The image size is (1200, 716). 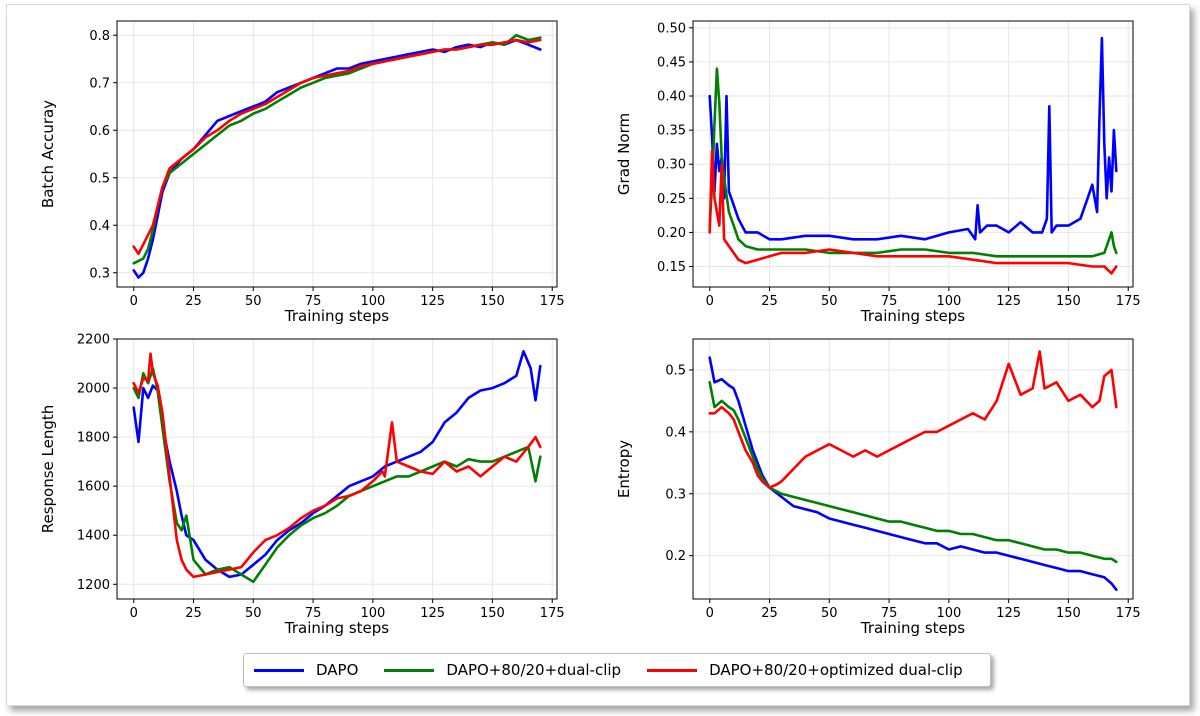 I want to click on y-tick-label: 0.50, so click(x=671, y=28).